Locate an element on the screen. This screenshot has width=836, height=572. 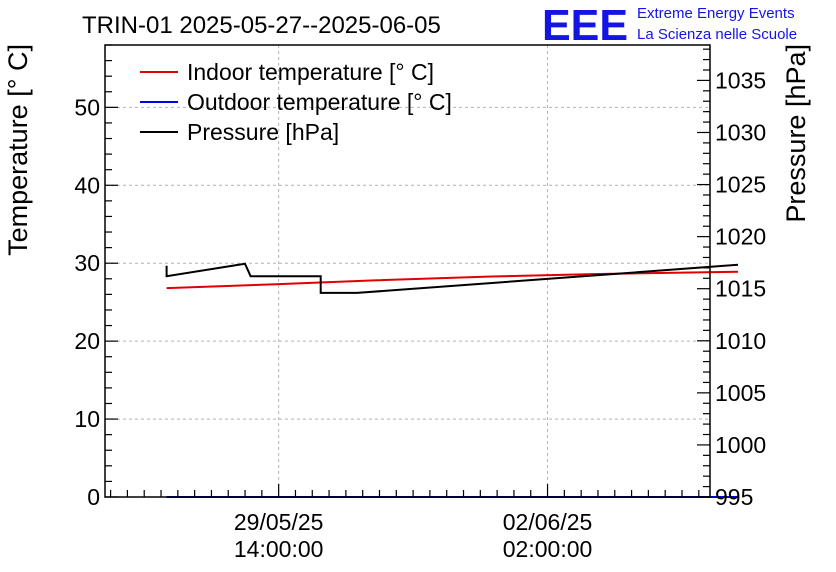
y-right-tick-label: 1010 is located at coordinates (740, 341).